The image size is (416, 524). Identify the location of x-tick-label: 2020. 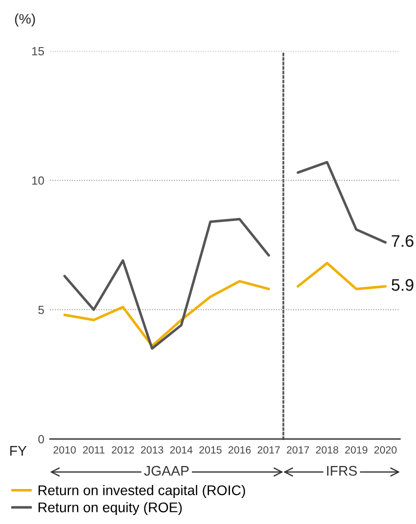
(385, 450).